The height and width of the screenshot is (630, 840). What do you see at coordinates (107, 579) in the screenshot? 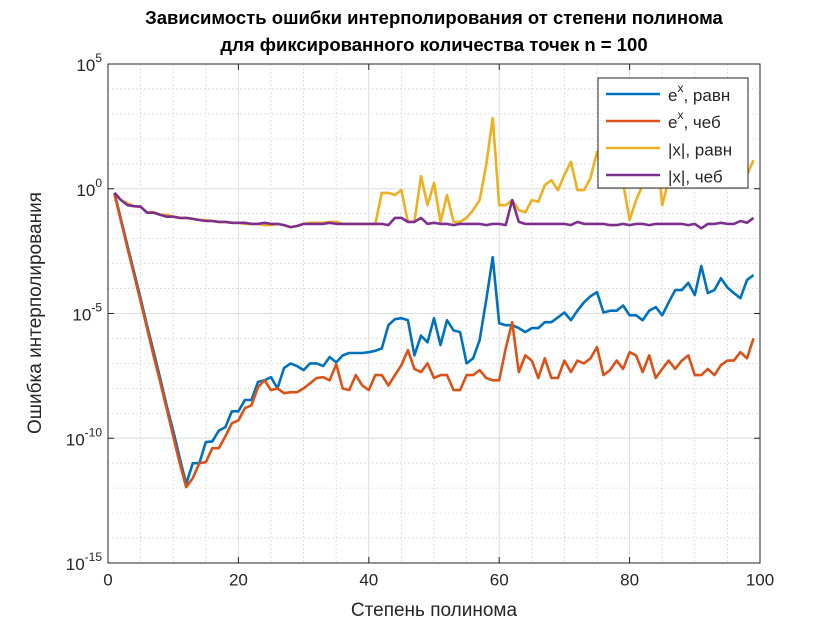
I see `x-tick-label: 0` at bounding box center [107, 579].